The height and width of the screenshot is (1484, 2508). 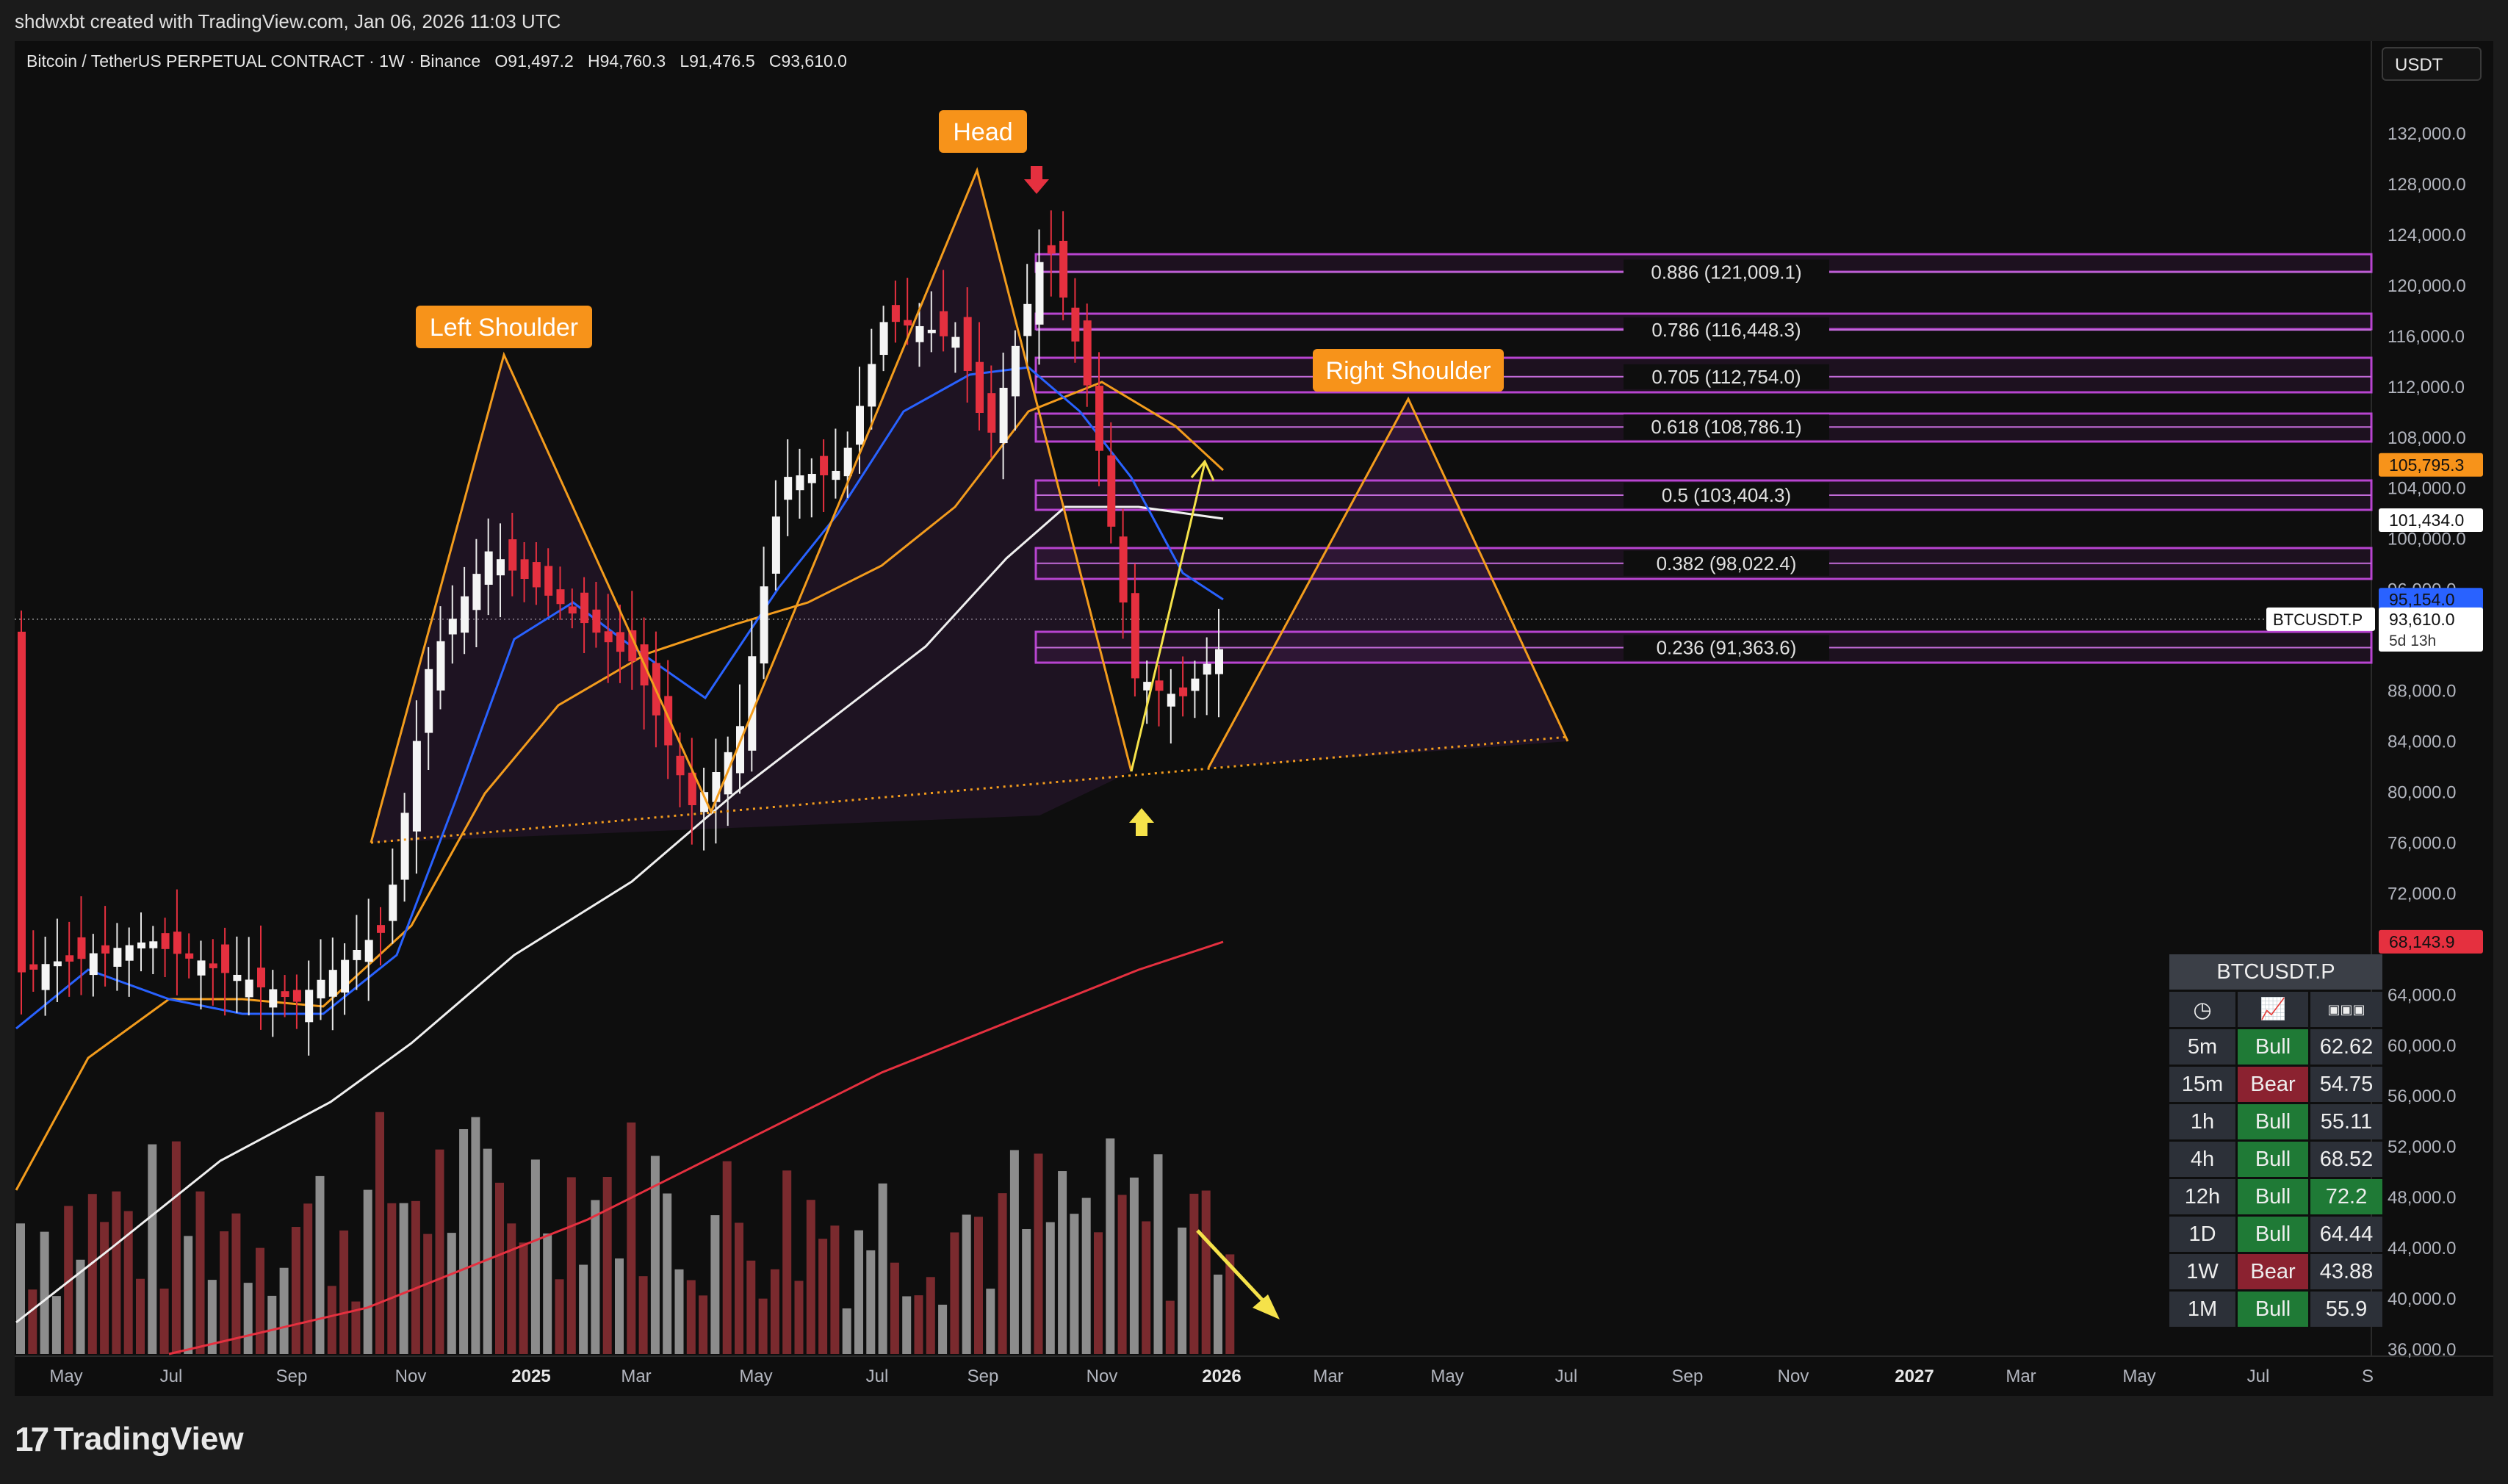 I want to click on rsi-table-row: 5m Bull 62.62, so click(x=2275, y=1047).